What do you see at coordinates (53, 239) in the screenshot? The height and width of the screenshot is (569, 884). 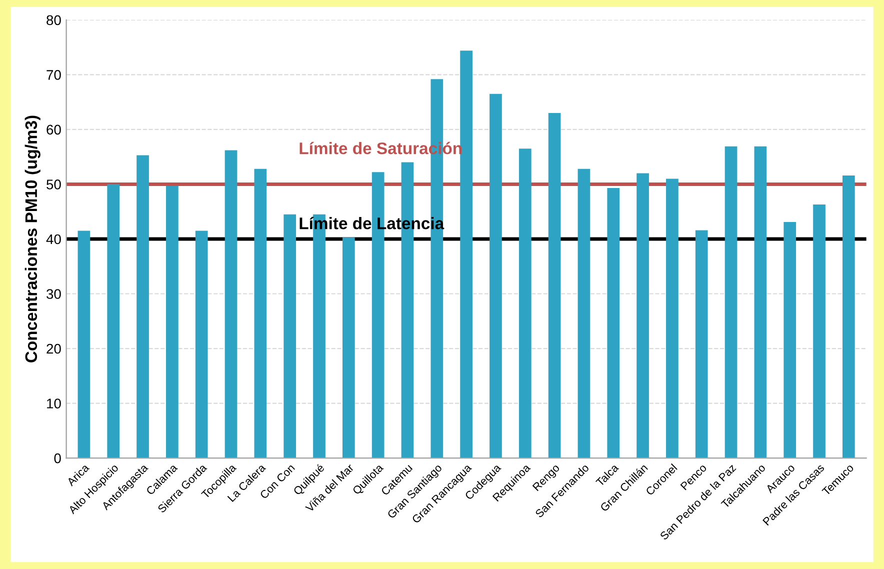 I see `y-tick-label: 40` at bounding box center [53, 239].